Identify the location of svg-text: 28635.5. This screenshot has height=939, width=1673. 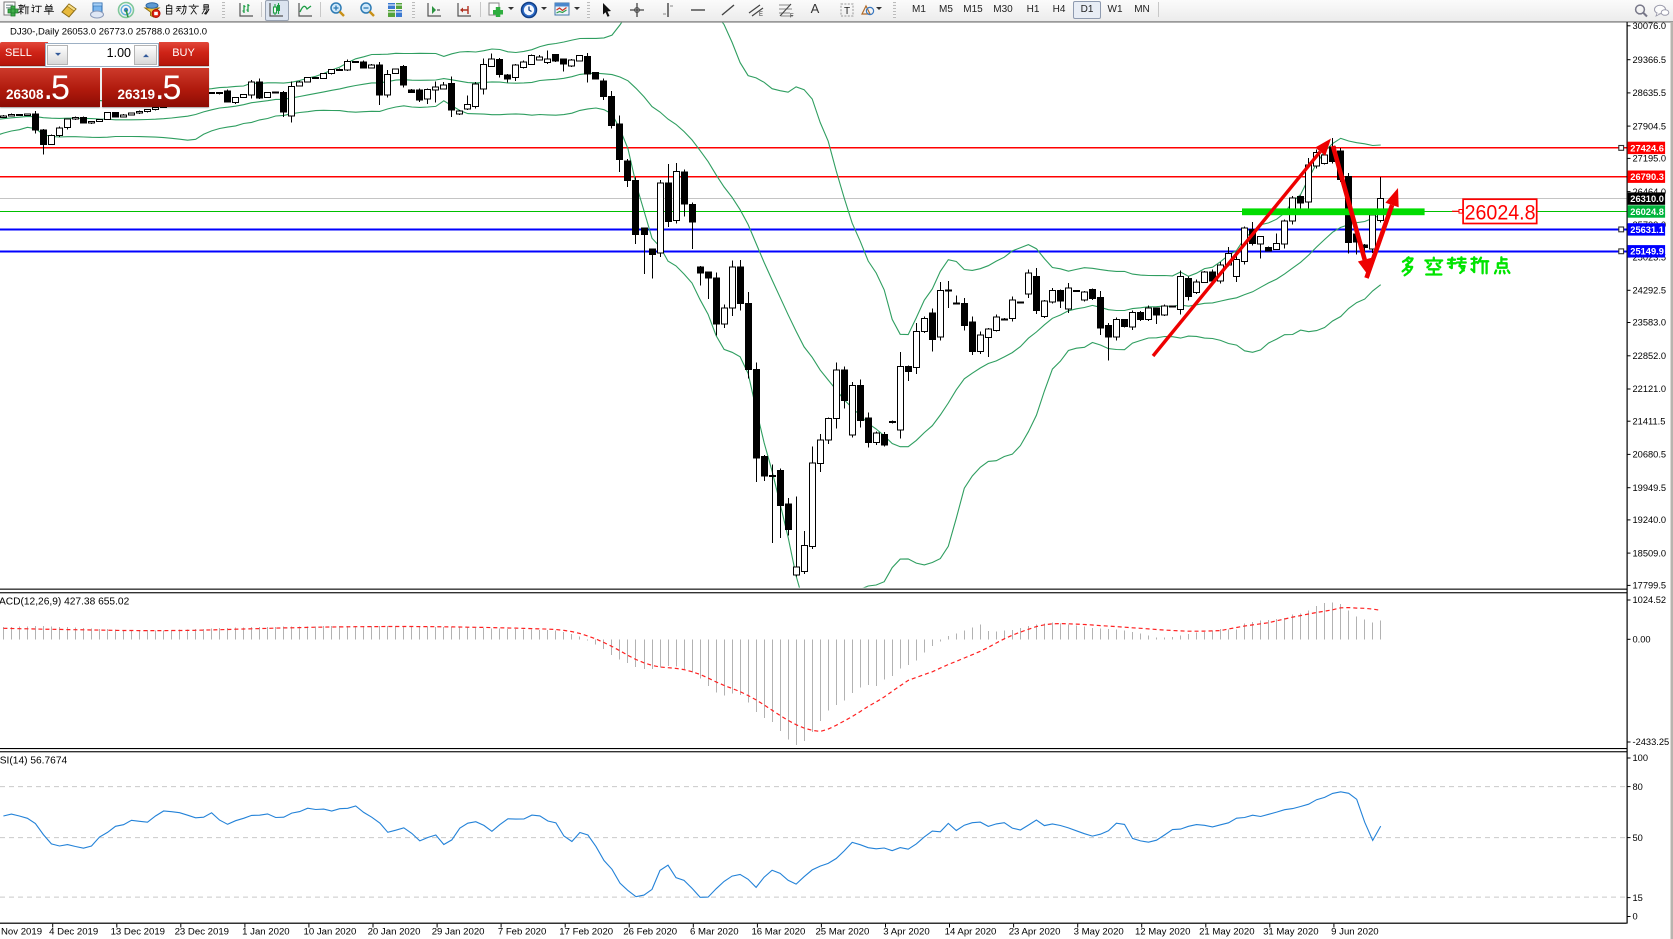
(1650, 93).